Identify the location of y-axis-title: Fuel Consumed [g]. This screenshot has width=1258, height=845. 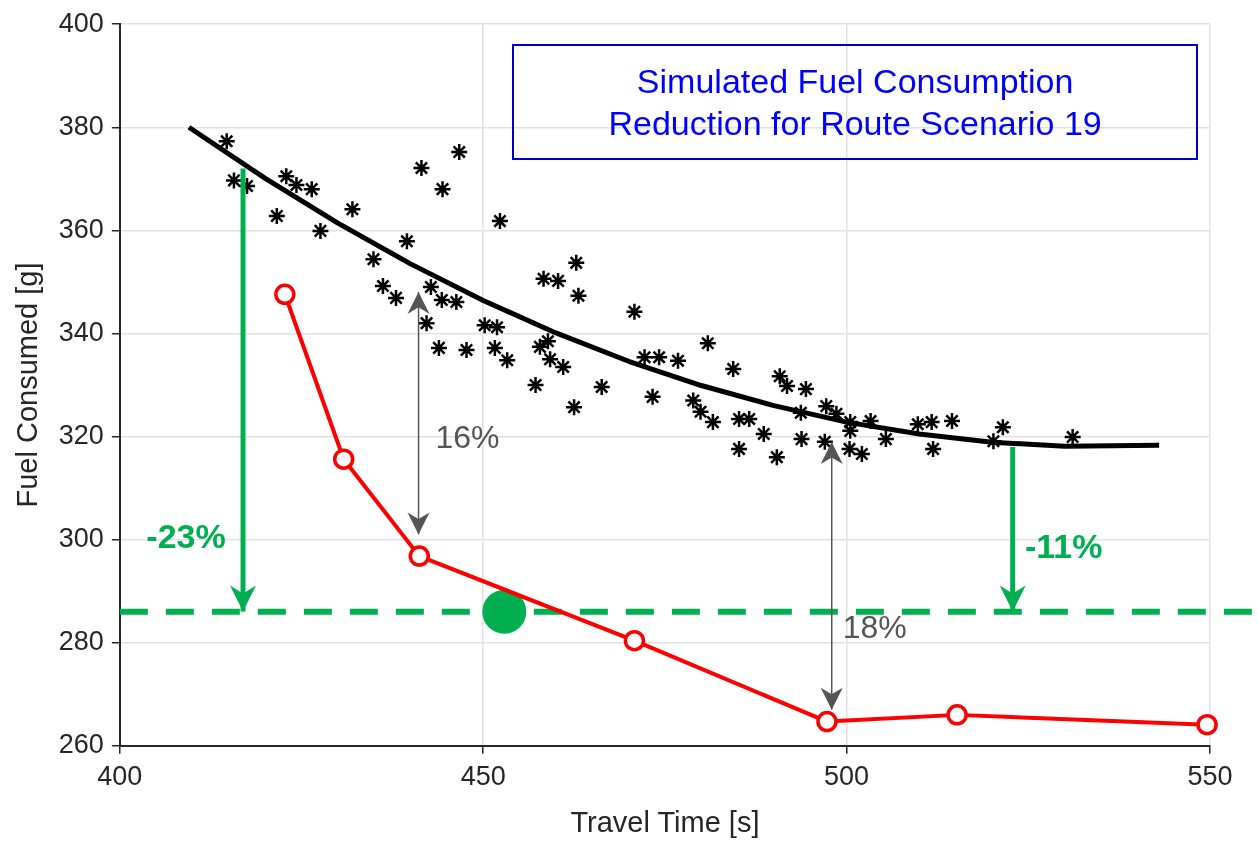
(27, 385).